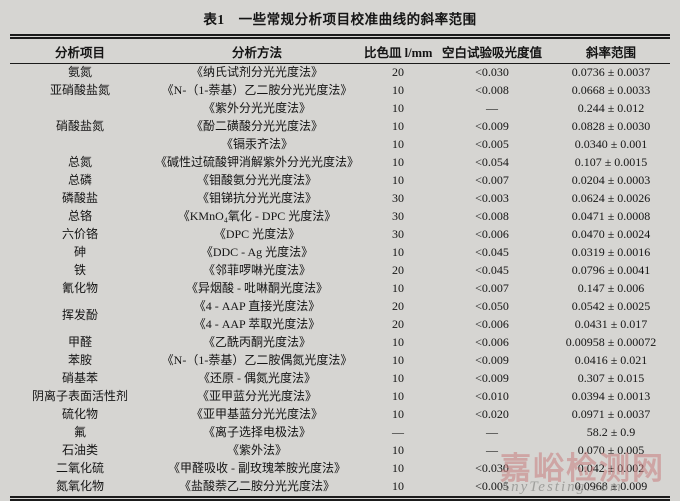  What do you see at coordinates (611, 324) in the screenshot?
I see `cell-slope: 0.0431 ± 0.017` at bounding box center [611, 324].